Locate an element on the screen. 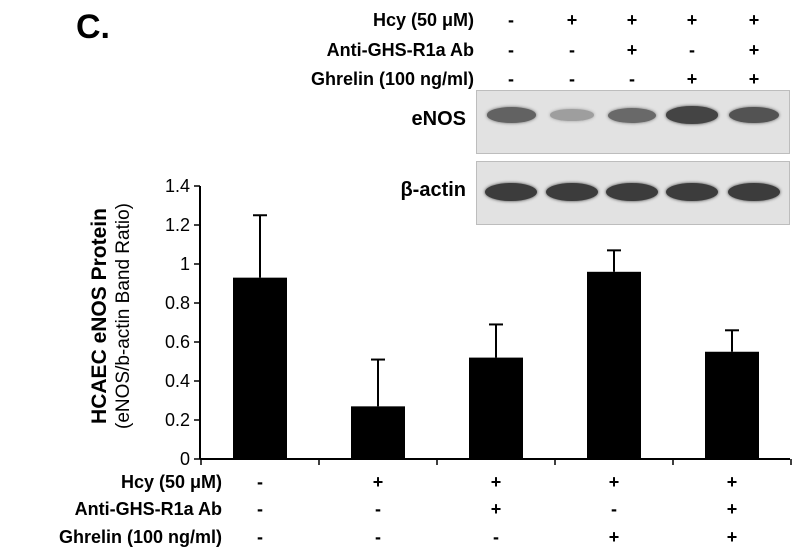 Image resolution: width=800 pixels, height=554 pixels. bottom-condition-label: Ghrelin (100 ng/ml) is located at coordinates (140, 537).